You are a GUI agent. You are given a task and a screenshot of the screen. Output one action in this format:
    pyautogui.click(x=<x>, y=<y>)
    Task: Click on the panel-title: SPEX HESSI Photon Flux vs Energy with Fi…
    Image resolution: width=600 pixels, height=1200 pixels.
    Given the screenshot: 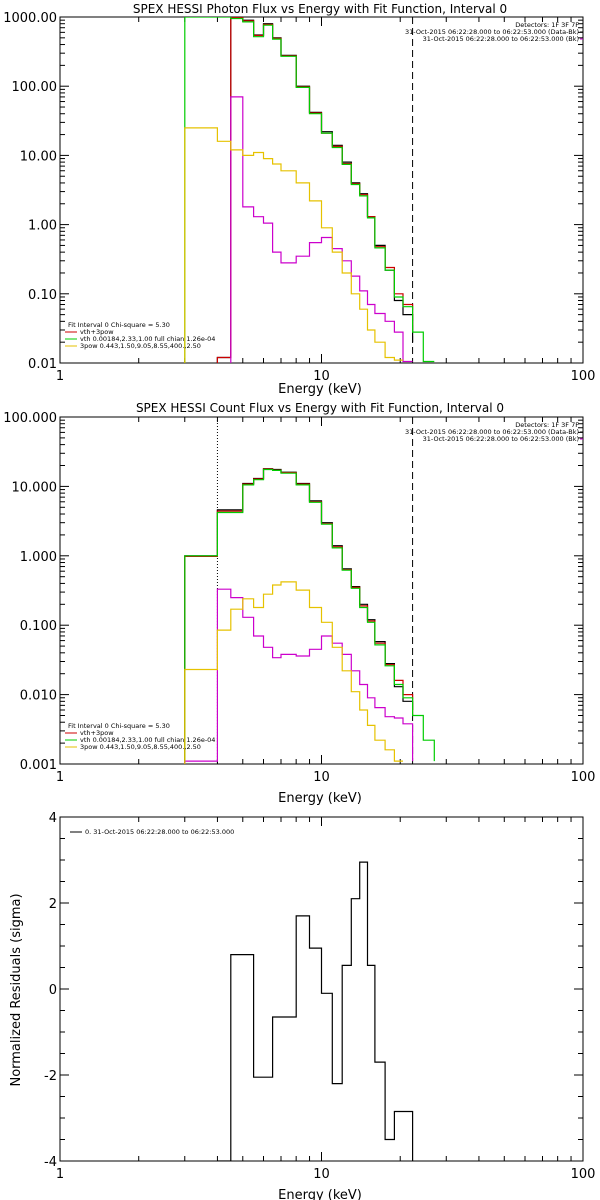 What is the action you would take?
    pyautogui.click(x=320, y=9)
    